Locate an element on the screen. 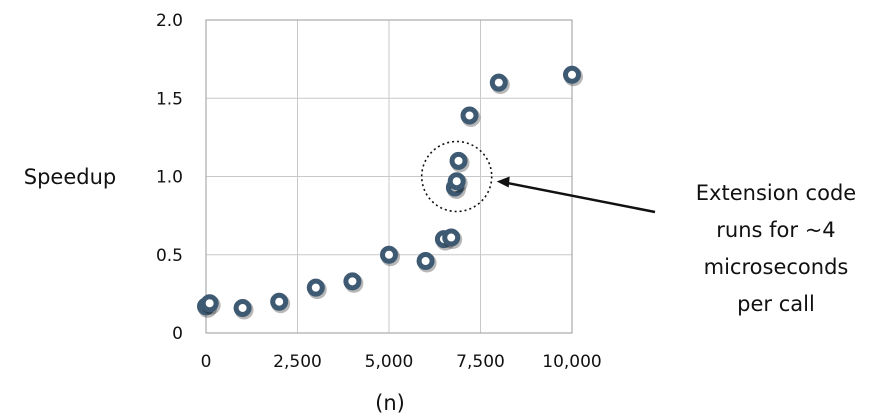 Image resolution: width=884 pixels, height=417 pixels. y-tick-label: 0.5 is located at coordinates (169, 256).